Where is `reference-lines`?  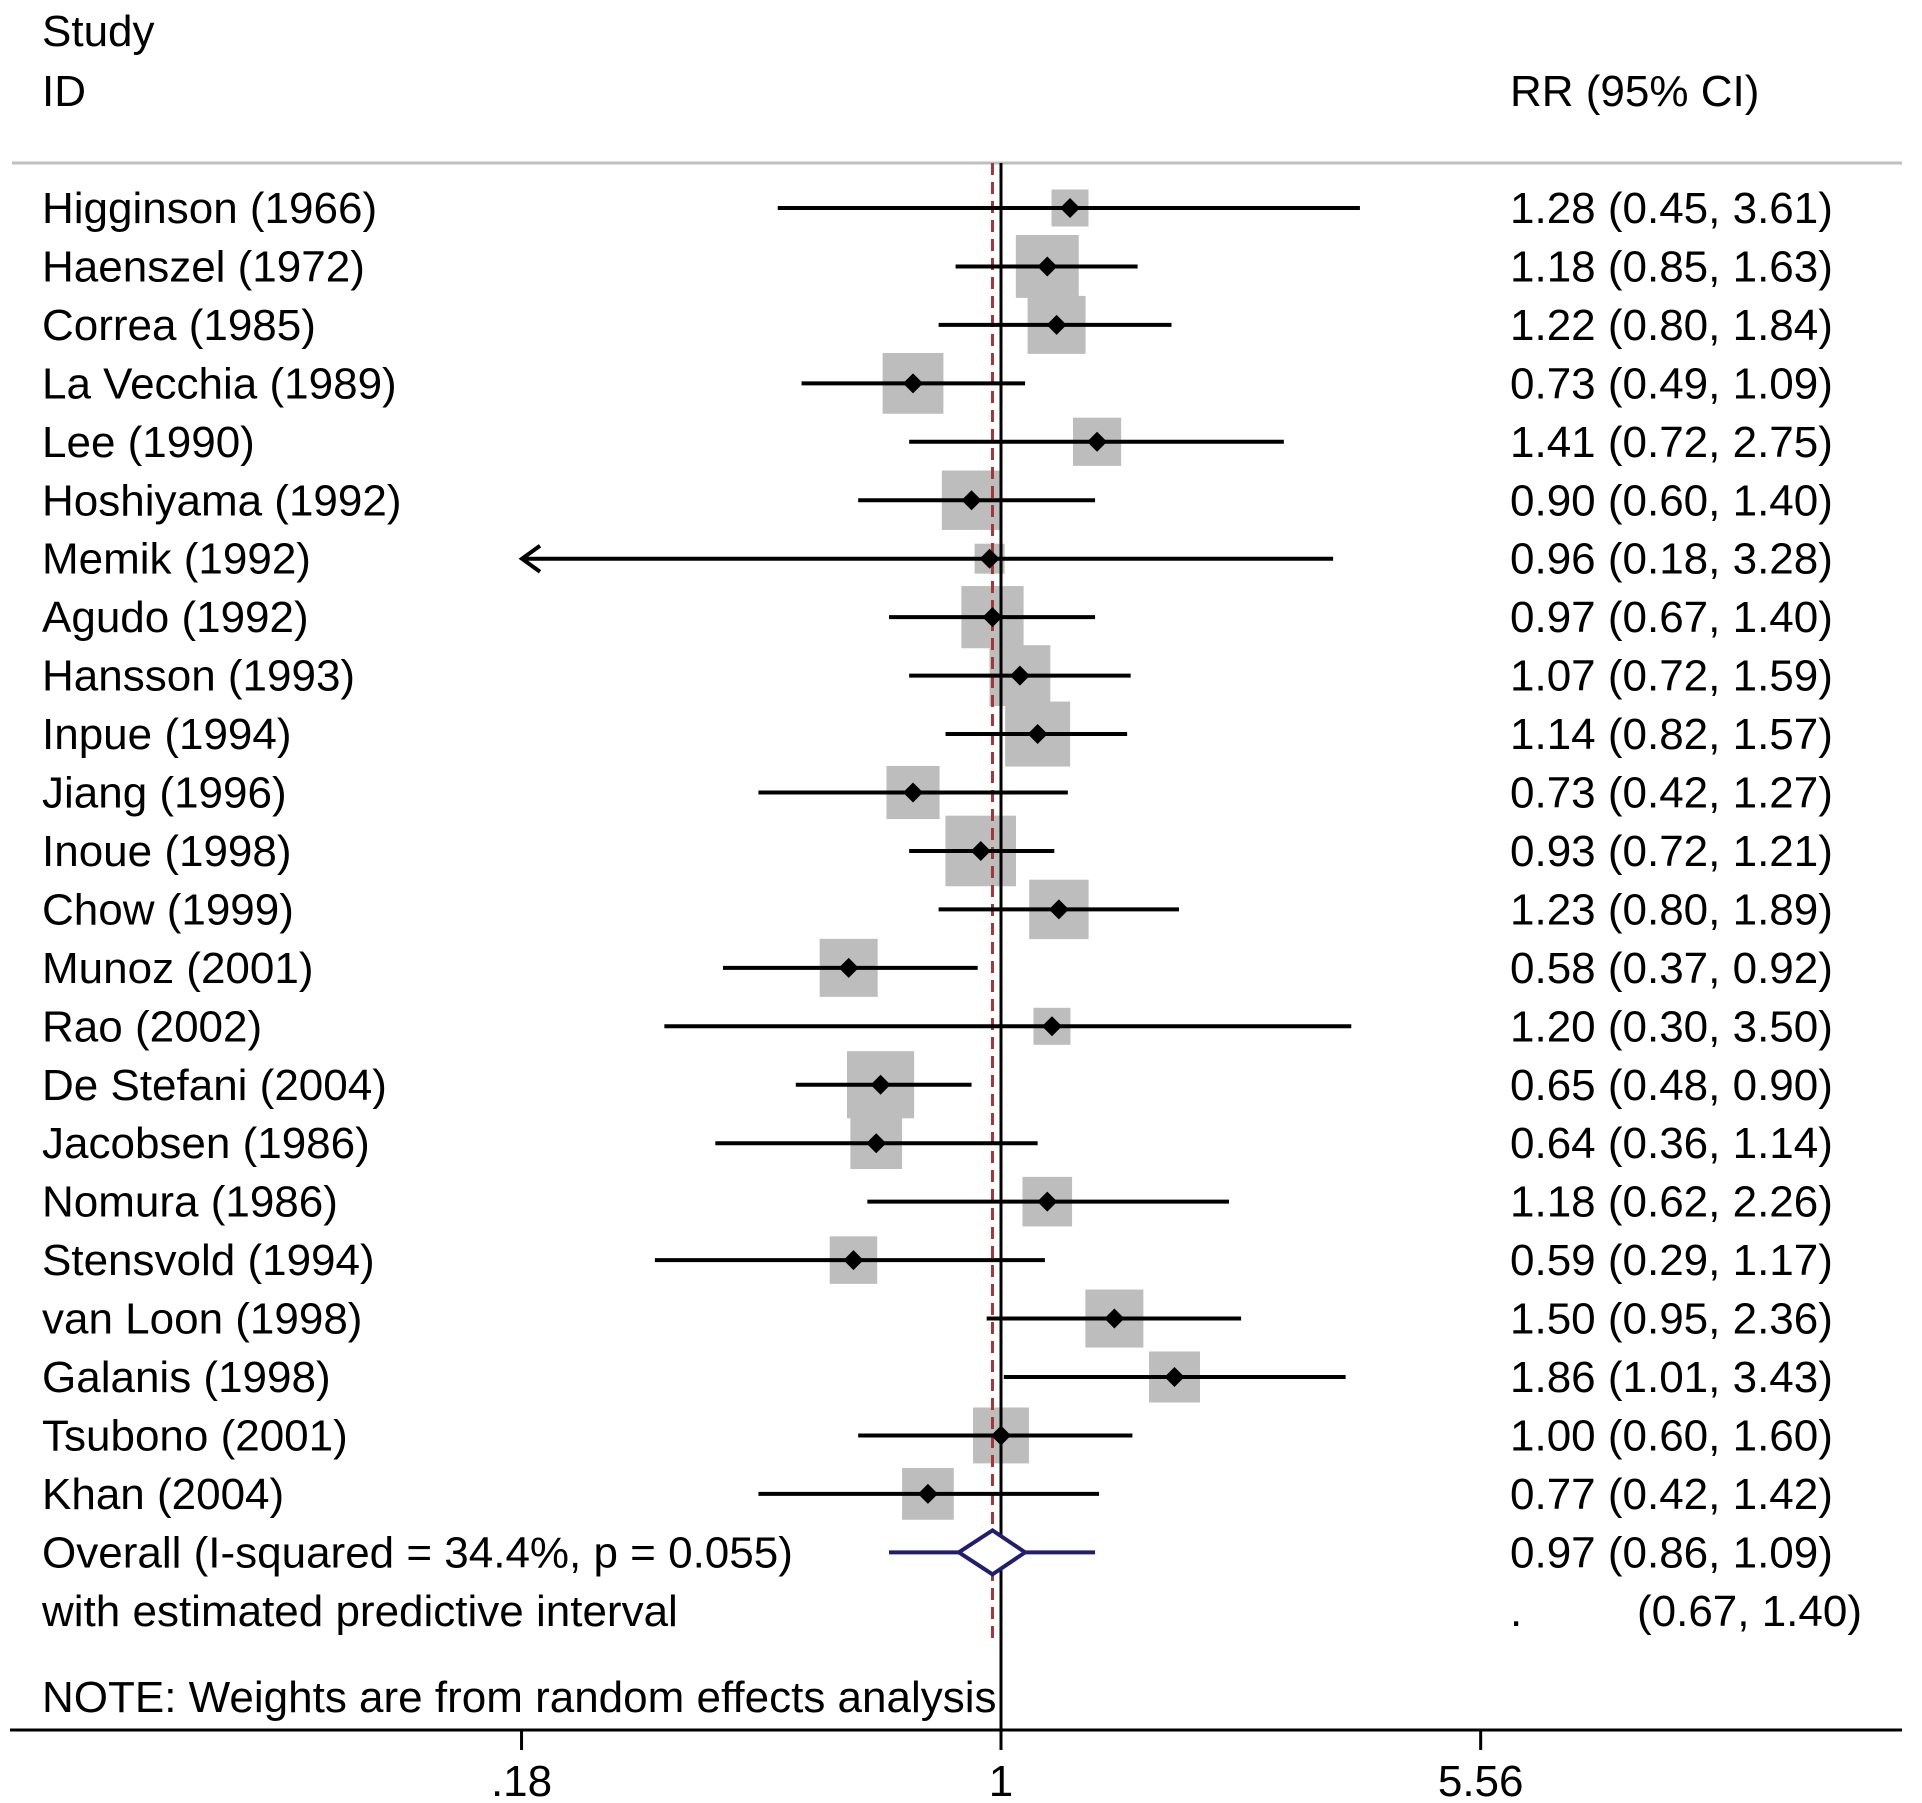
reference-lines is located at coordinates (996, 946).